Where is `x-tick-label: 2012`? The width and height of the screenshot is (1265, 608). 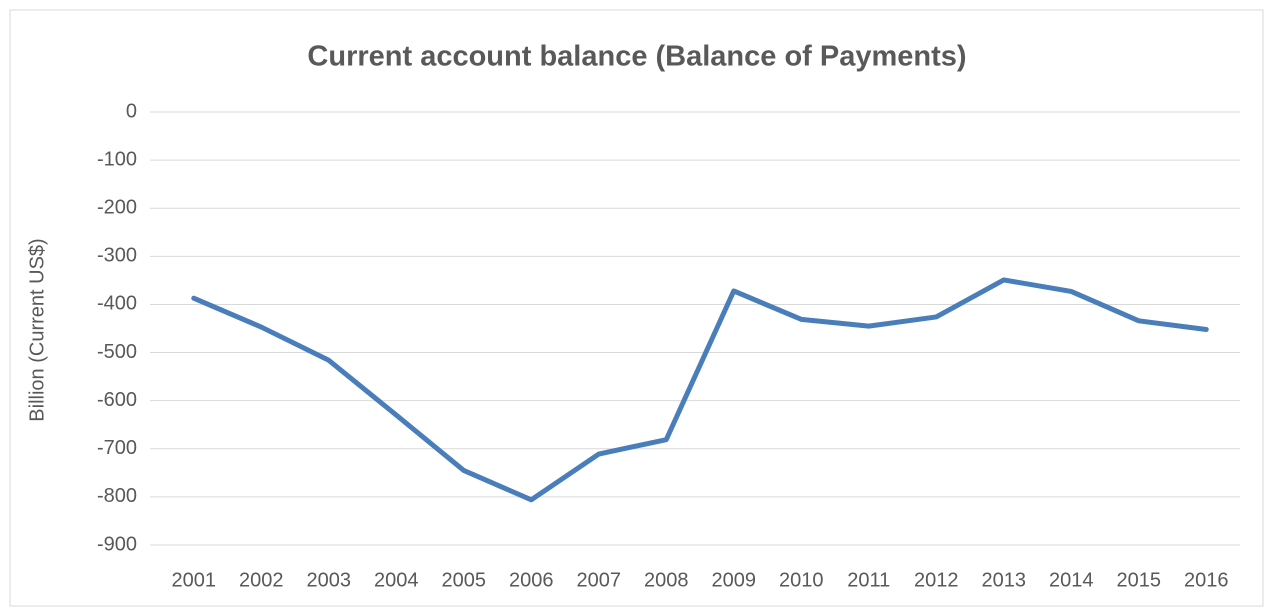 x-tick-label: 2012 is located at coordinates (936, 580).